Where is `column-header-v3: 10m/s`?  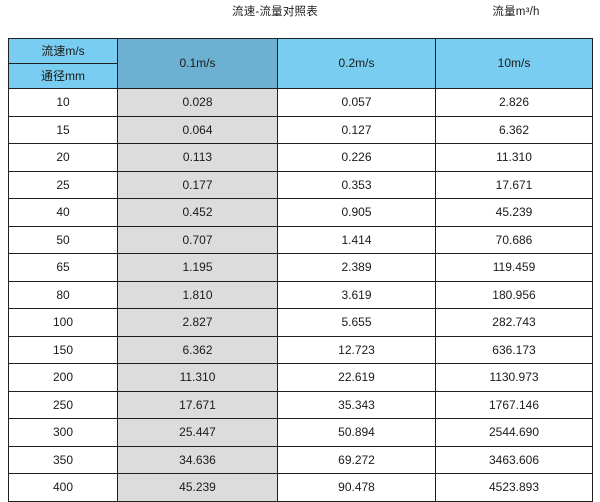 column-header-v3: 10m/s is located at coordinates (514, 63).